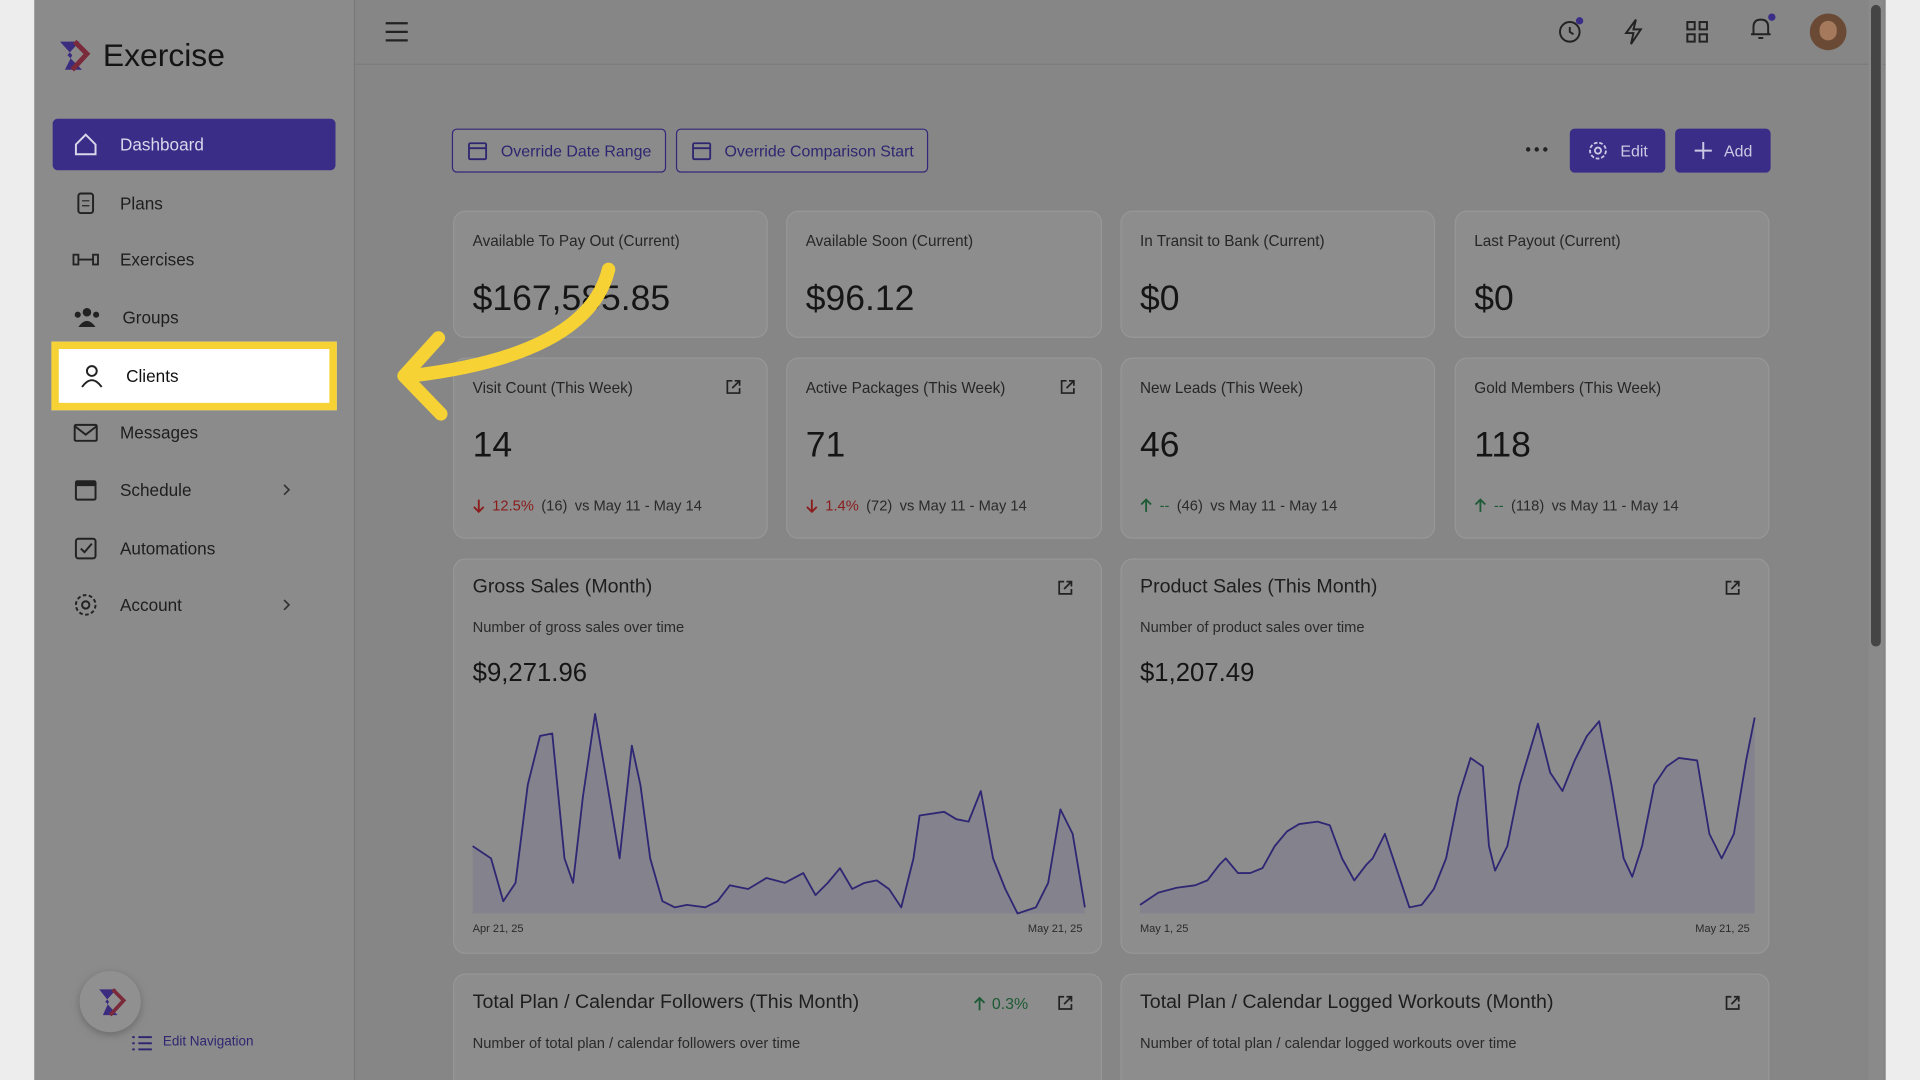 This screenshot has height=1080, width=1920. I want to click on change: --, so click(1164, 506).